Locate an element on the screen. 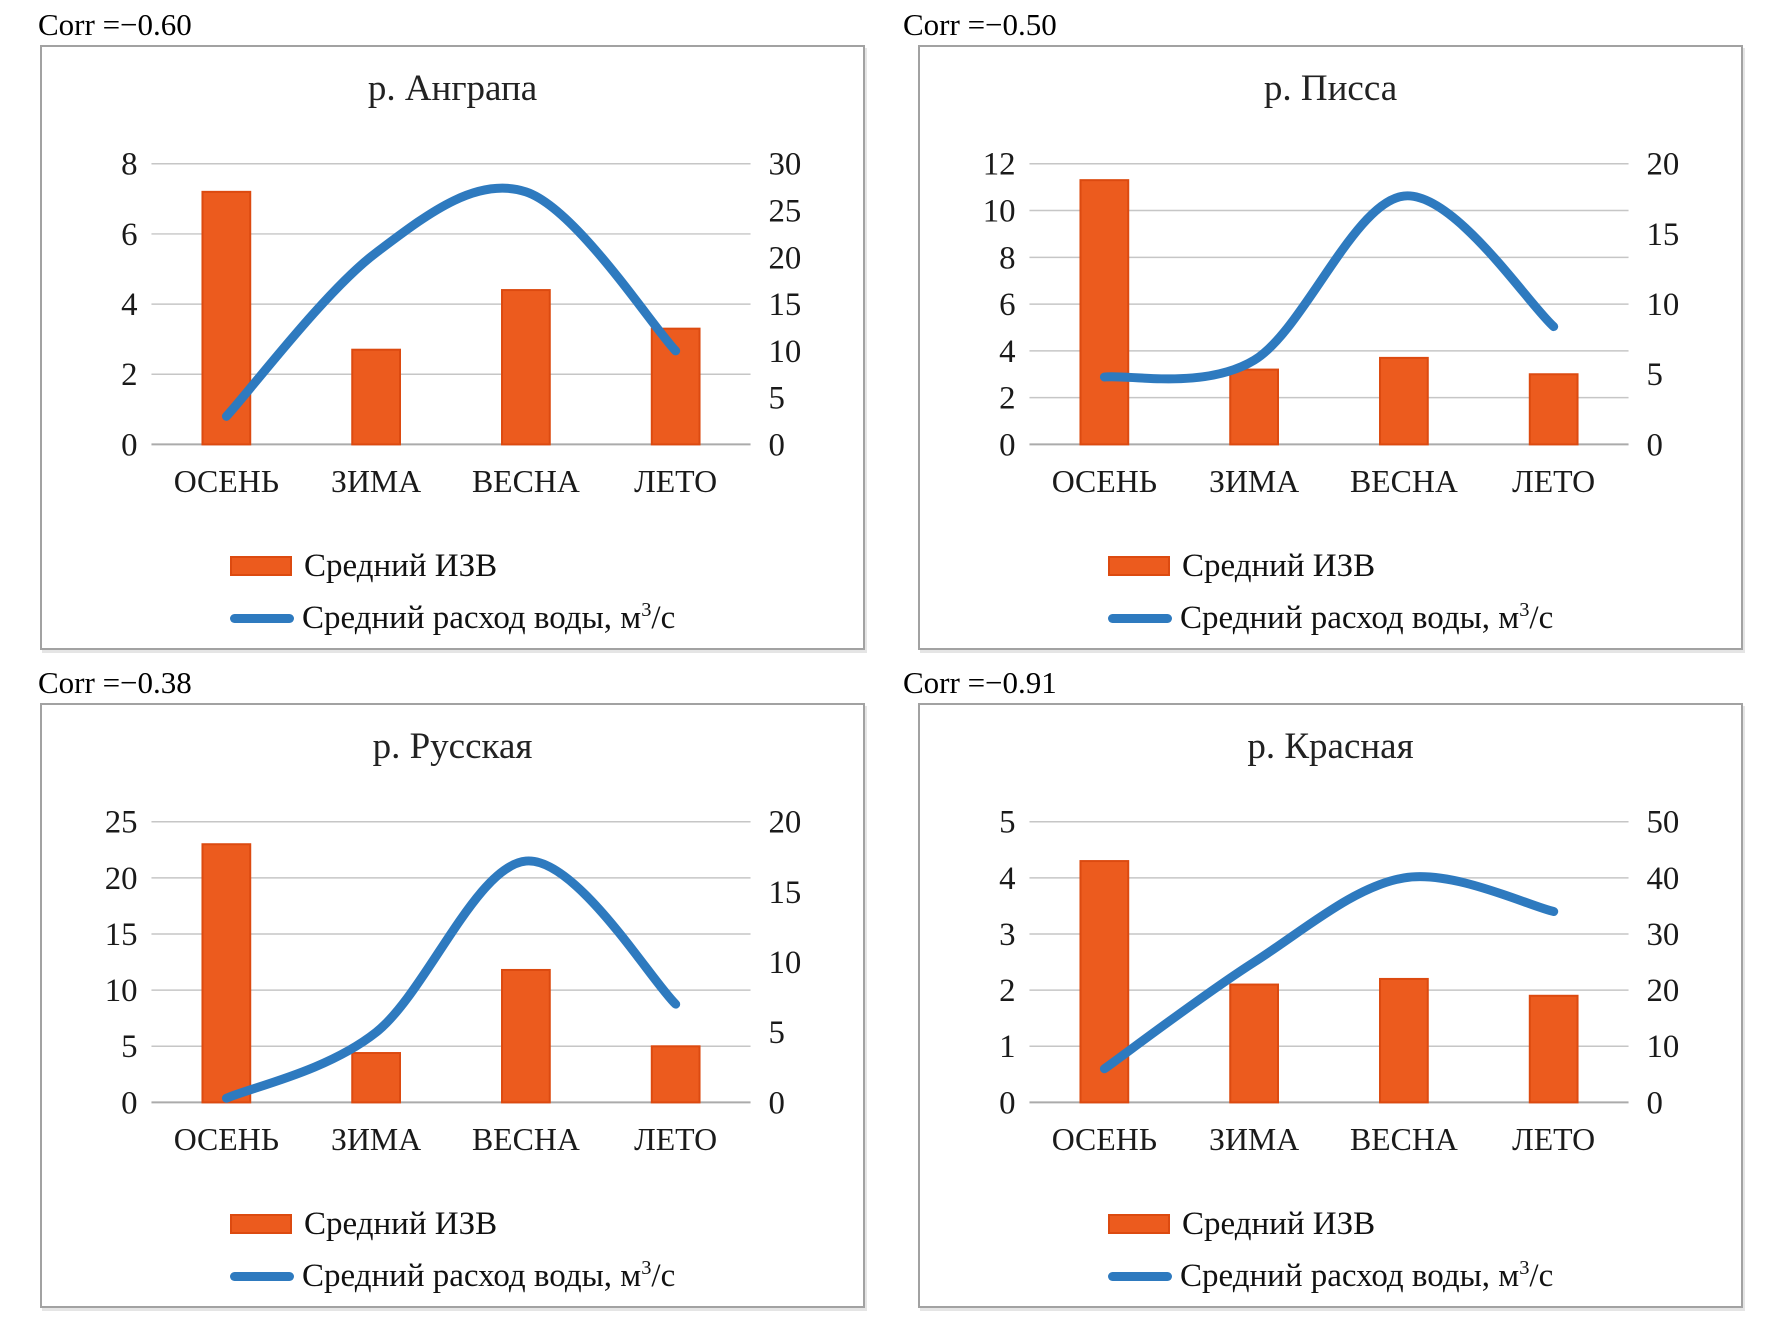  plot-area: 0 5 10 15 20 25 0 5 10 15 20 ОСЕНЬ ЗИМА ВЕСНА ЛЕТО is located at coordinates (453, 981).